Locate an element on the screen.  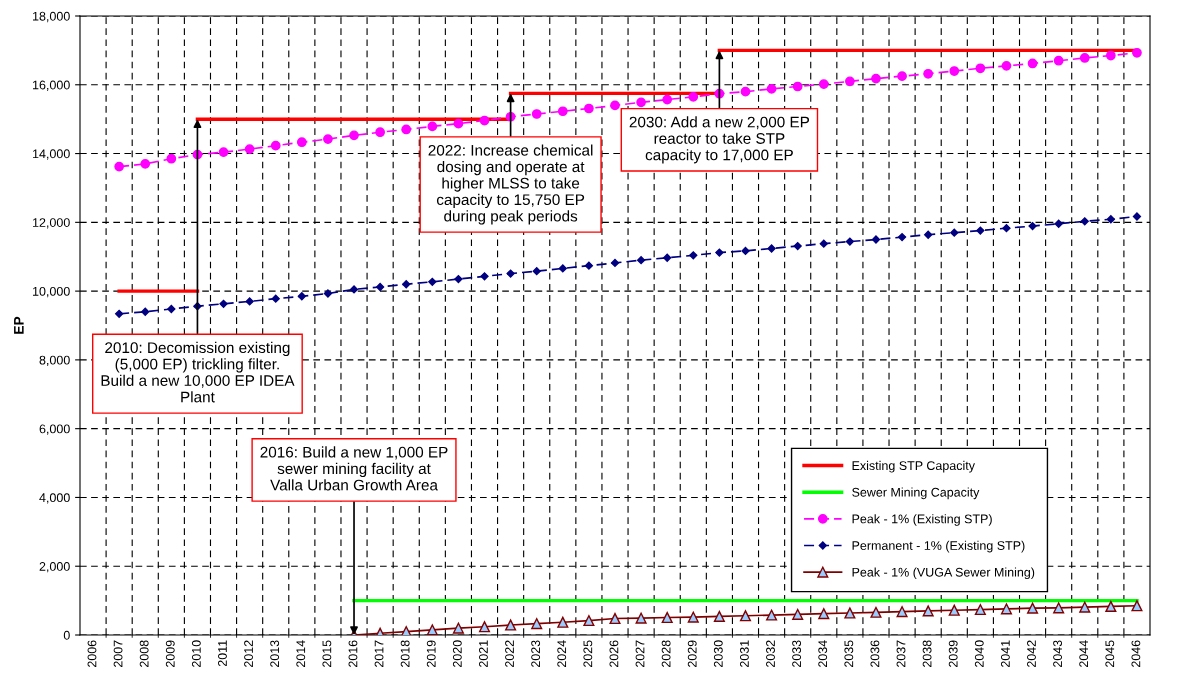
x-tick-label: 2016 is located at coordinates (353, 654).